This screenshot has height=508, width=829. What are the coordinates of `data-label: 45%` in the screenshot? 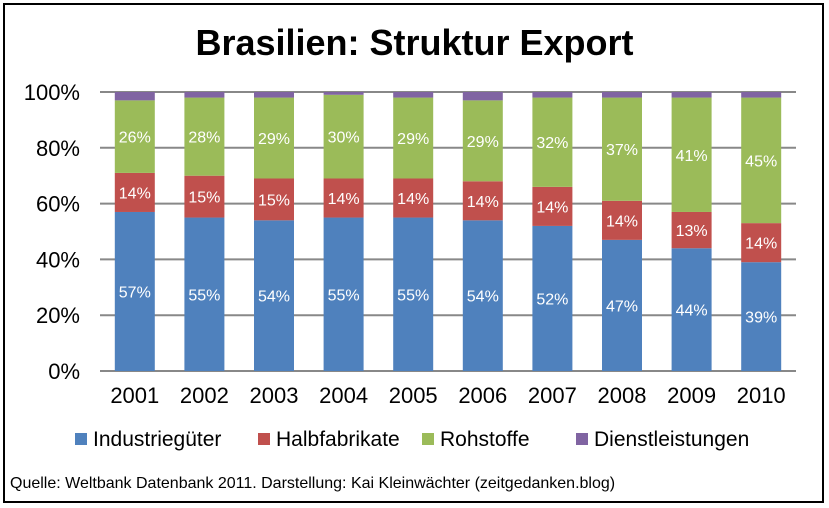 It's located at (761, 161).